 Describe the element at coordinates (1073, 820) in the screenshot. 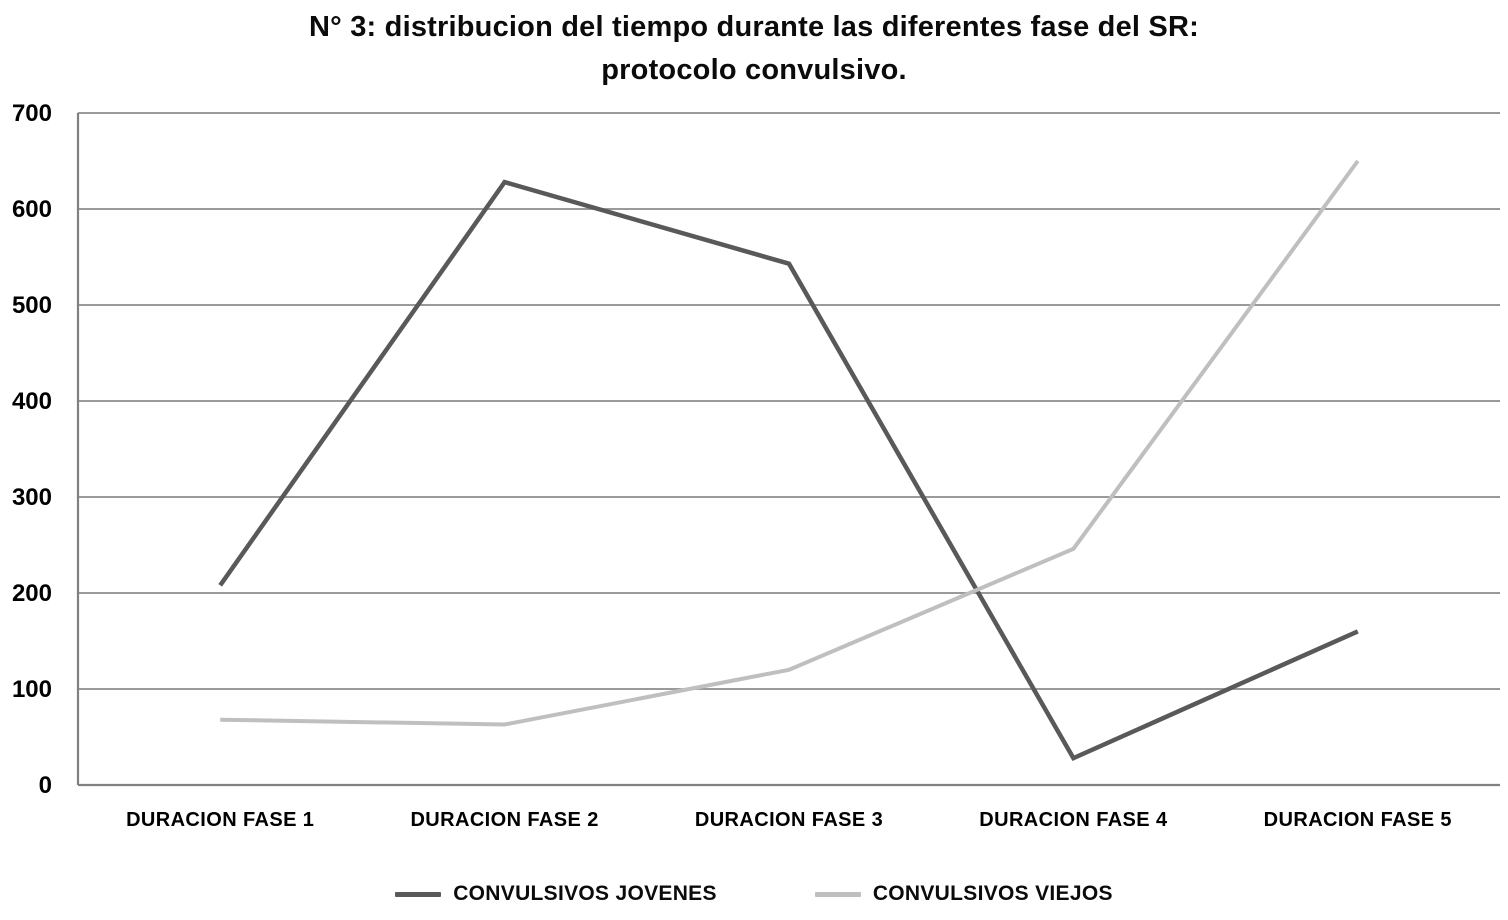

I see `x-category-label: DURACION FASE 4` at that location.